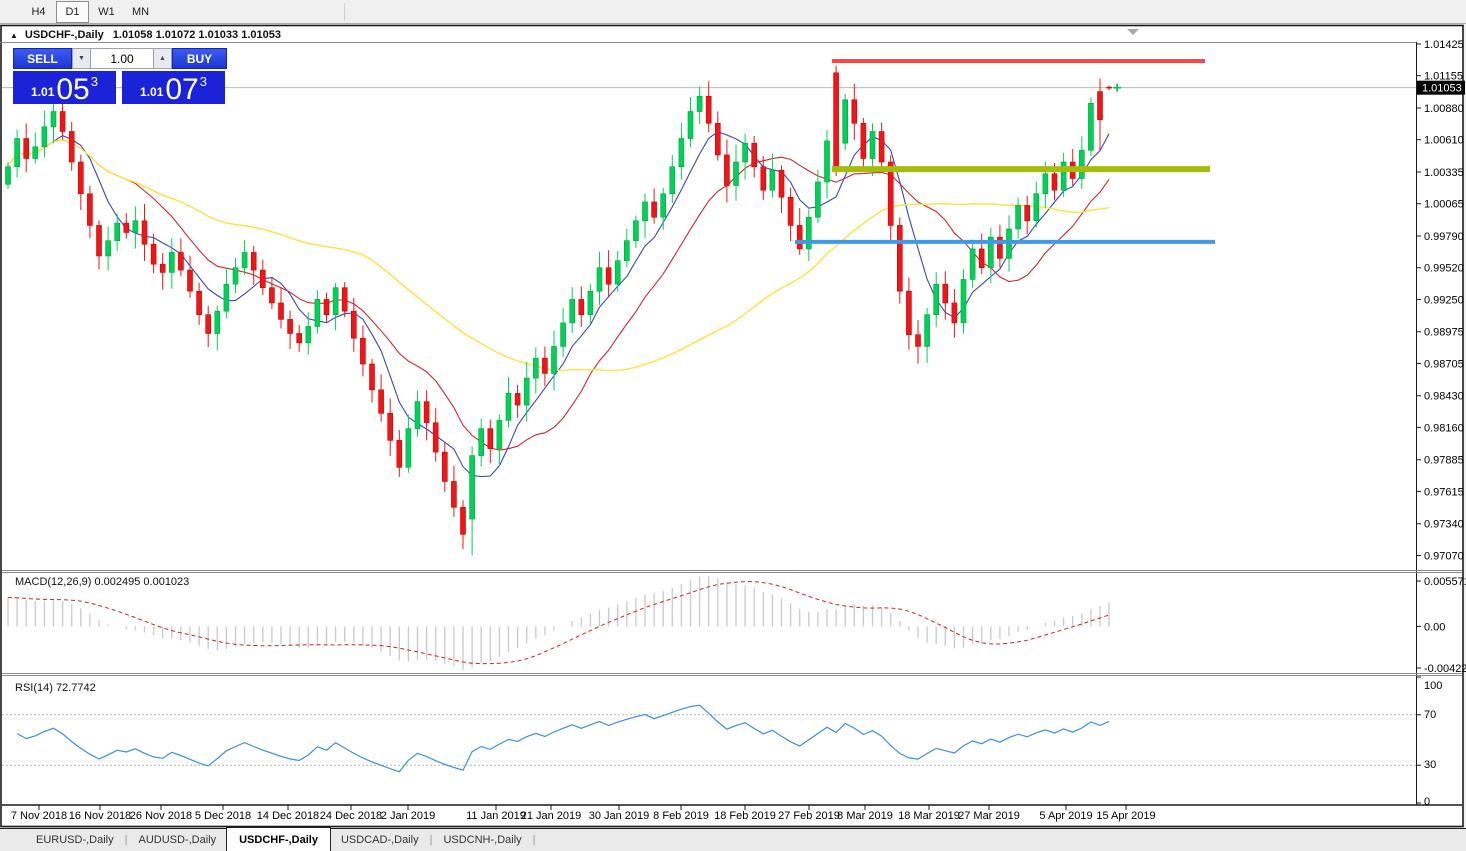 This screenshot has height=851, width=1466. I want to click on collapse-chart-icon: ▲, so click(14, 35).